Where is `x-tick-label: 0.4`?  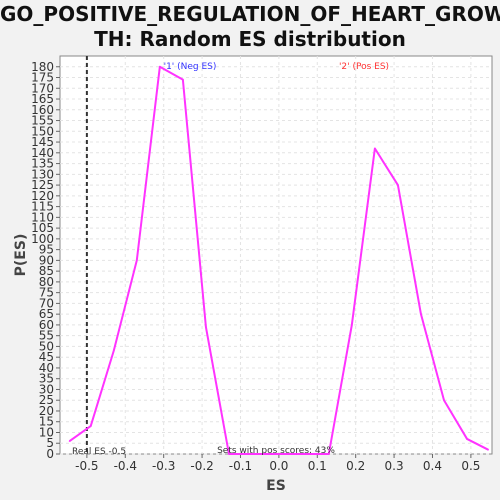
x-tick-label: 0.4 is located at coordinates (432, 466).